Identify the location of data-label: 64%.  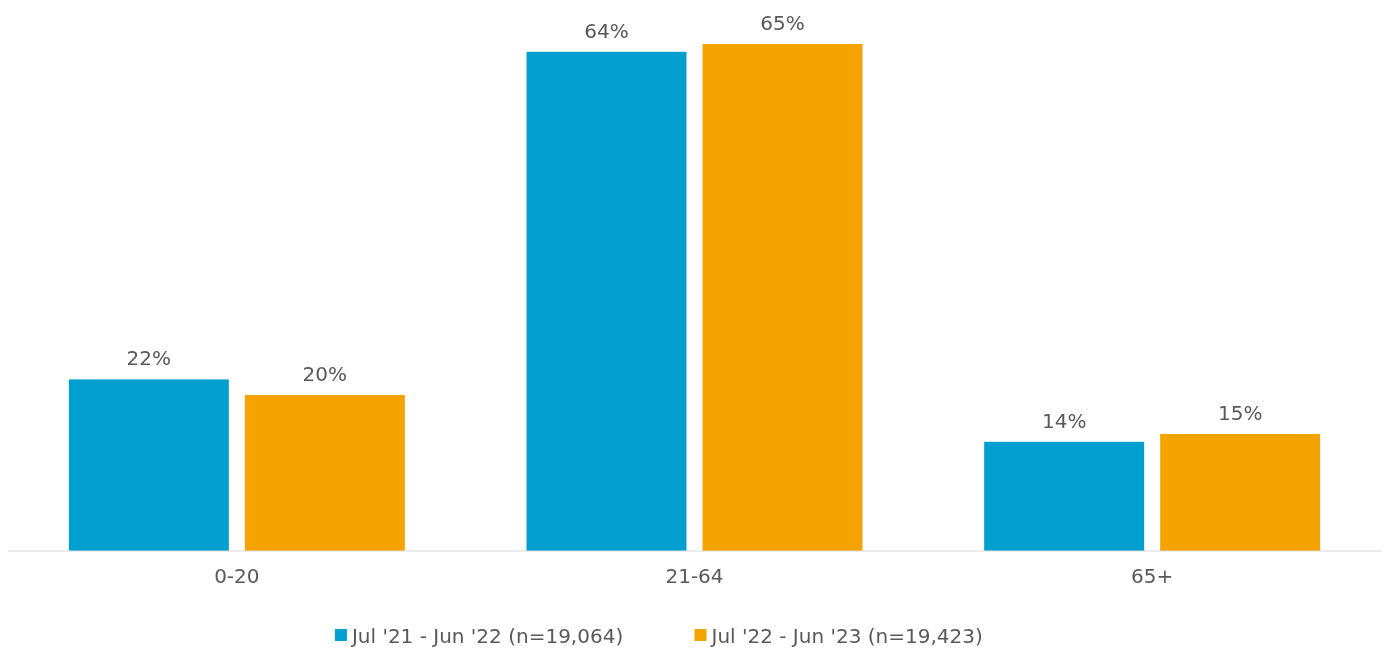
(606, 30).